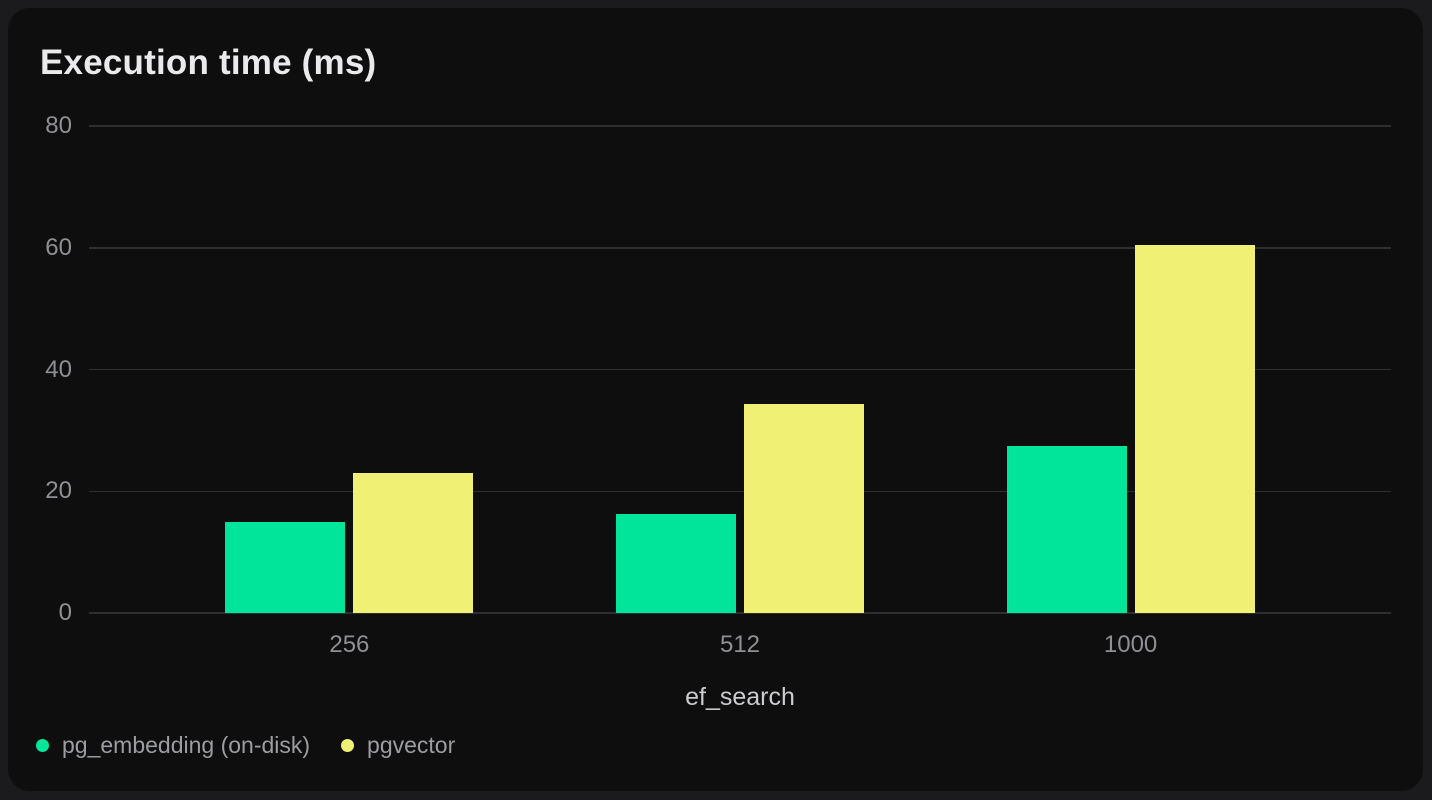 The height and width of the screenshot is (800, 1432). I want to click on legend-item-pg-embedding: pg_embedding (on-disk), so click(173, 745).